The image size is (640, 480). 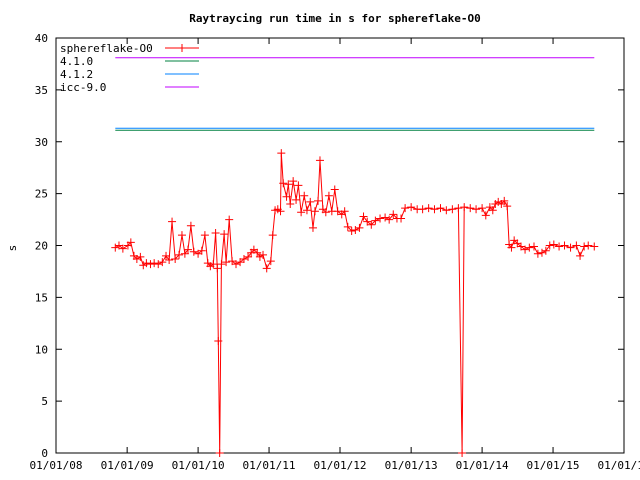 What do you see at coordinates (41, 246) in the screenshot?
I see `y-tick-label: 20` at bounding box center [41, 246].